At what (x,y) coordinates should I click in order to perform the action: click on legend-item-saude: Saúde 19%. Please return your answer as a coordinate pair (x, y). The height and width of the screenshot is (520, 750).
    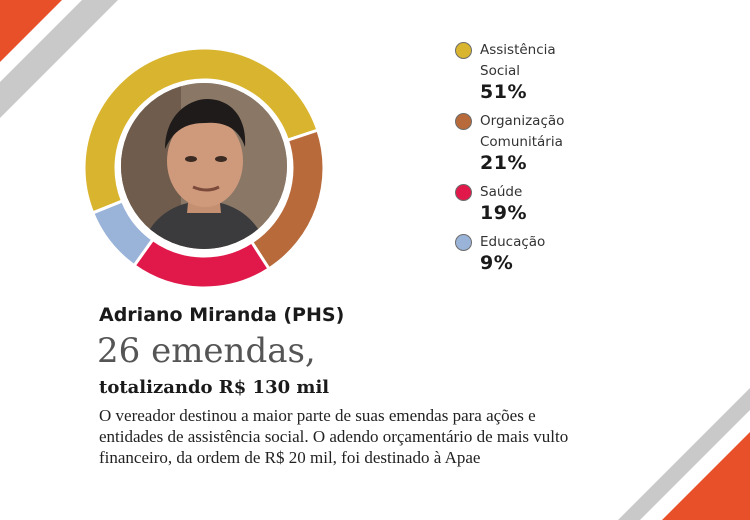
    Looking at the image, I should click on (550, 202).